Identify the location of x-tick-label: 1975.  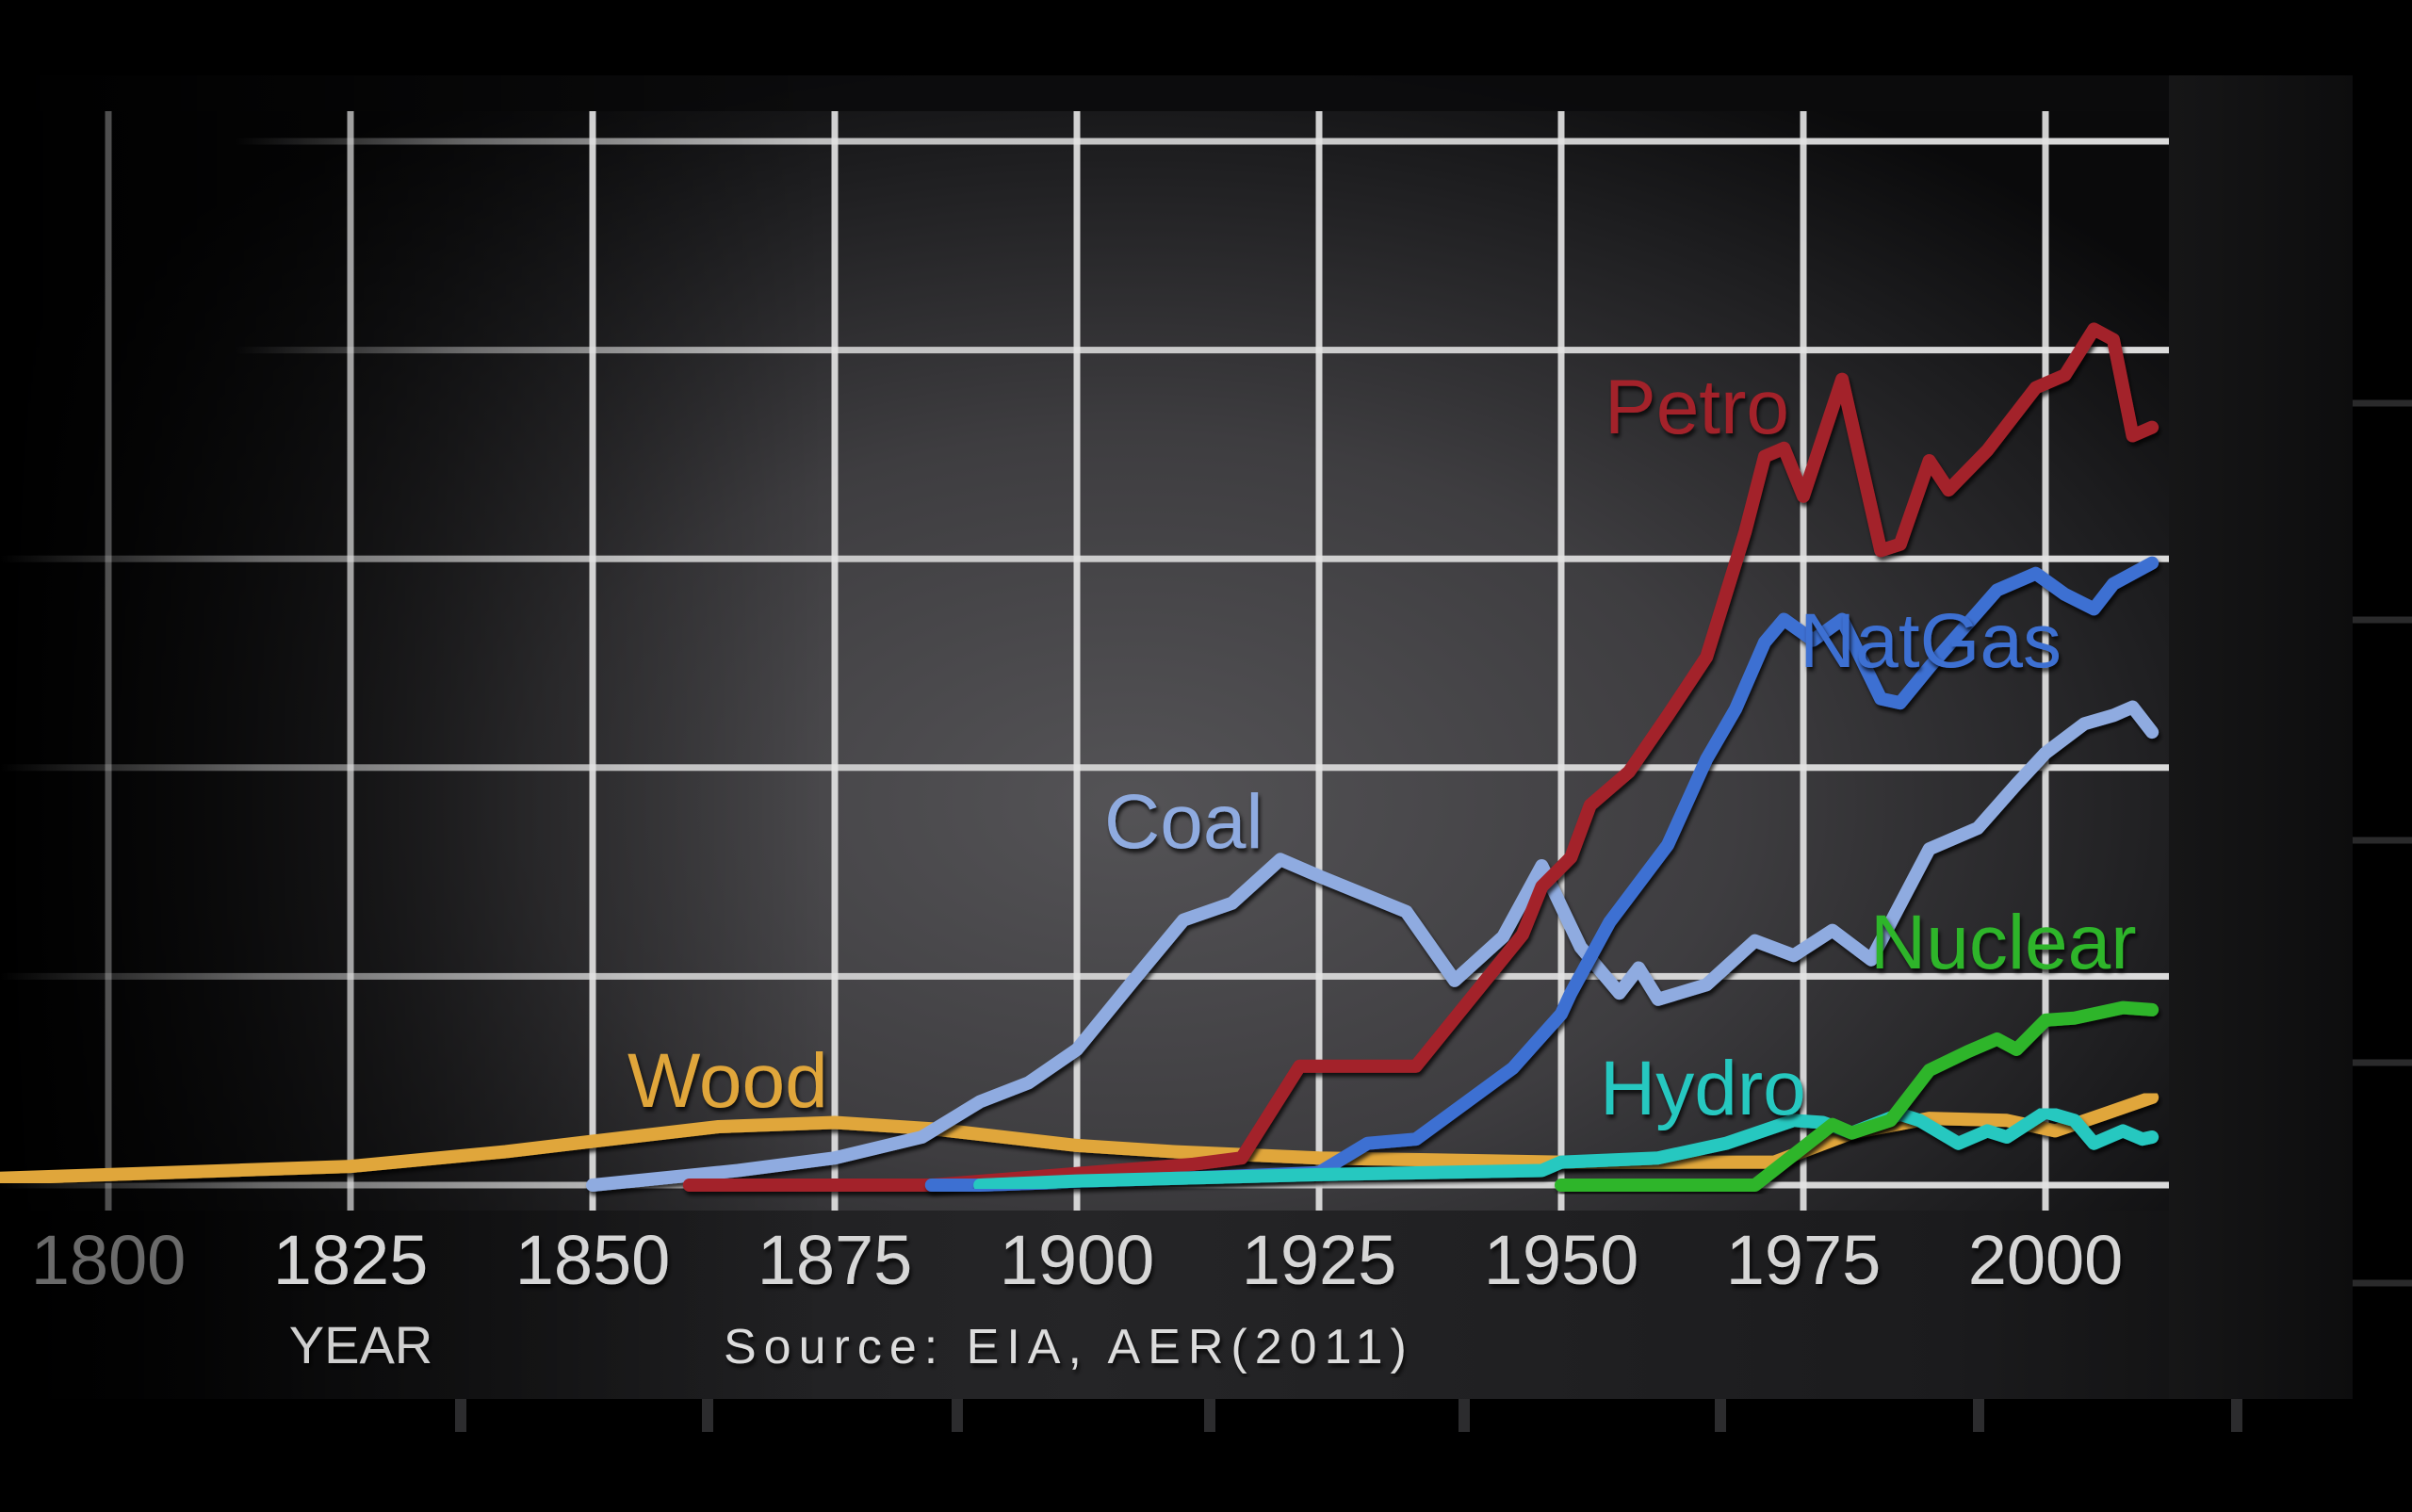
(1804, 1260).